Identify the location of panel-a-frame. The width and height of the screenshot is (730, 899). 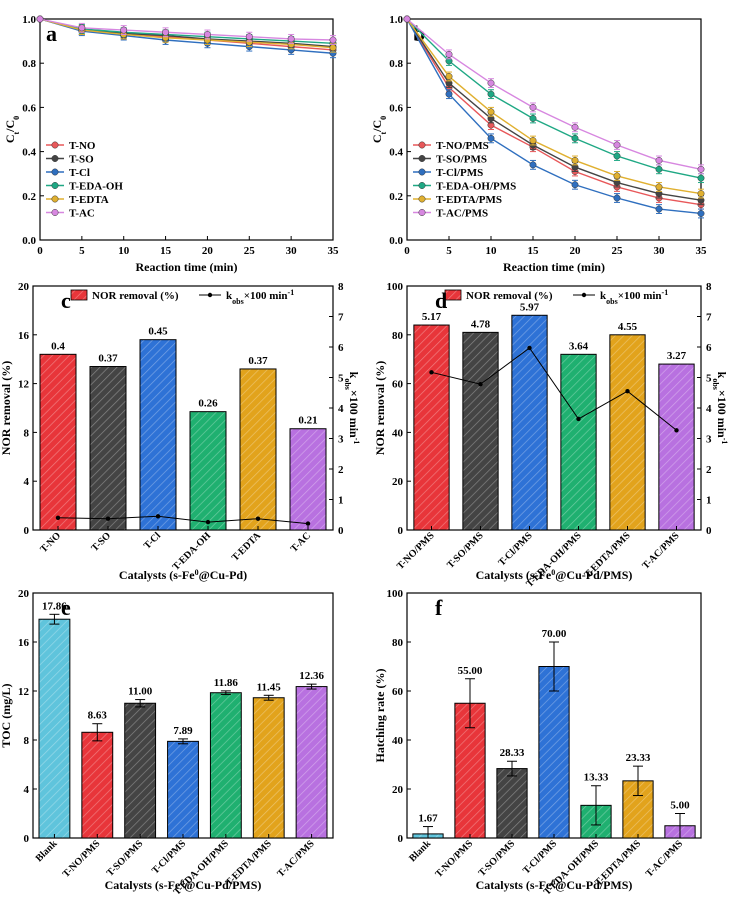
(186, 129).